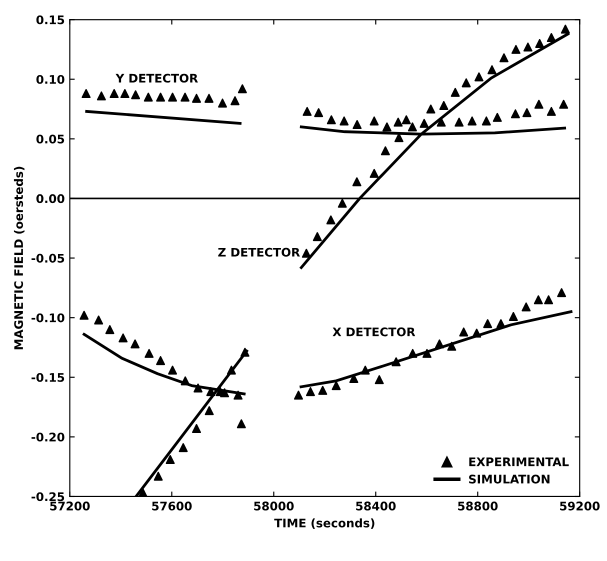  What do you see at coordinates (580, 506) in the screenshot?
I see `x-tick-label: 59200` at bounding box center [580, 506].